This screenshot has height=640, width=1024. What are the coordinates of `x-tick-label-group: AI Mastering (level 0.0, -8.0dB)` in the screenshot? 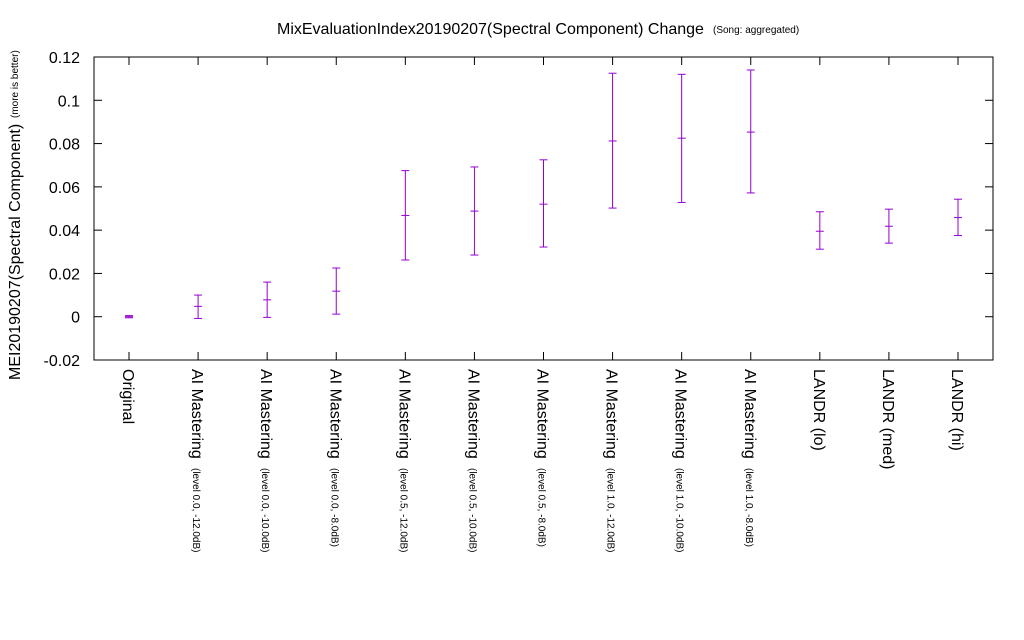 It's located at (334, 458).